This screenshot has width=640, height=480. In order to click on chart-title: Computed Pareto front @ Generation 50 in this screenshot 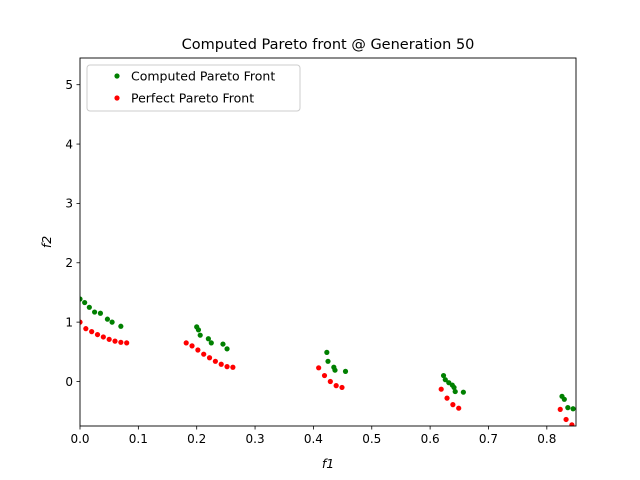, I will do `click(328, 45)`.